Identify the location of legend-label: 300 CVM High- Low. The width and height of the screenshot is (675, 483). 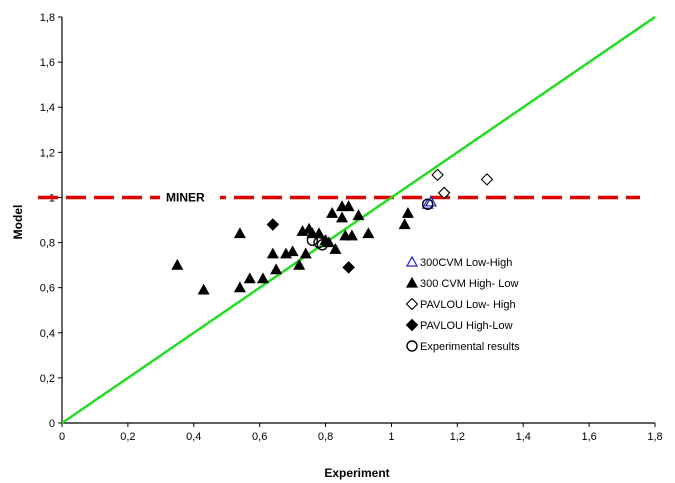
(469, 284).